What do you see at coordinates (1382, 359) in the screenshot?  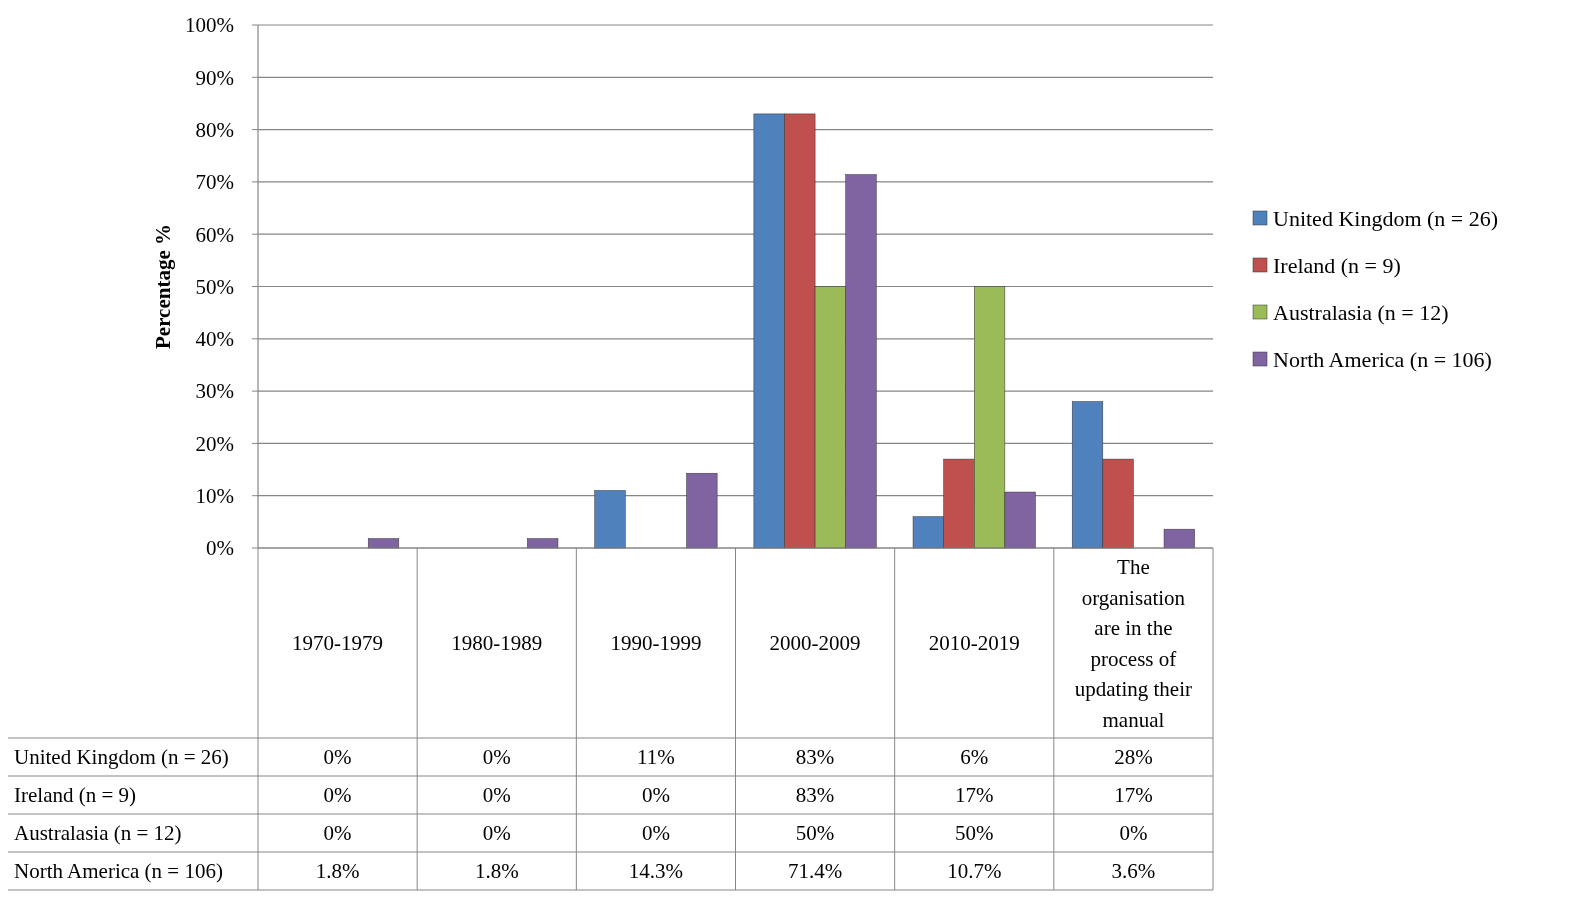 I see `legend-label: North America (n = 106)` at bounding box center [1382, 359].